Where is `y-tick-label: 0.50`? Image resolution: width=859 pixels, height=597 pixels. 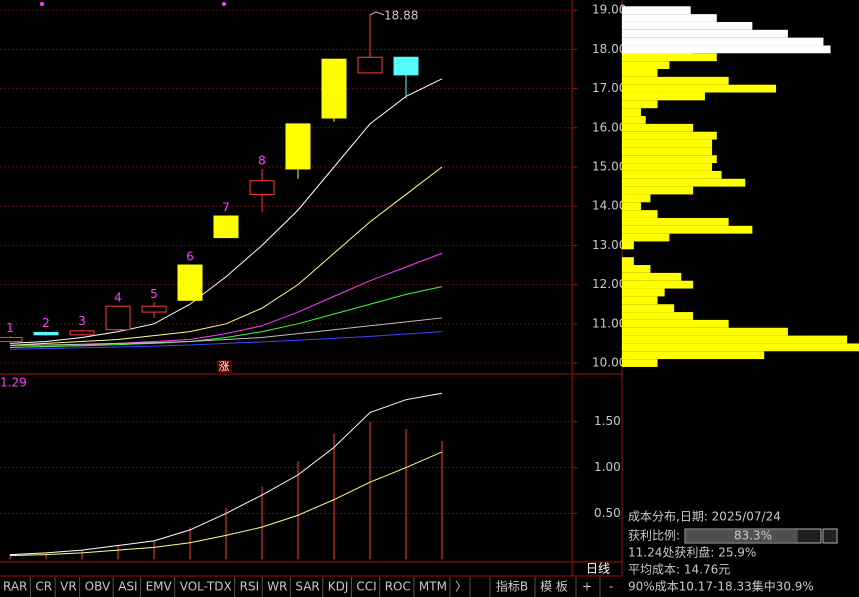
y-tick-label: 0.50 is located at coordinates (607, 513).